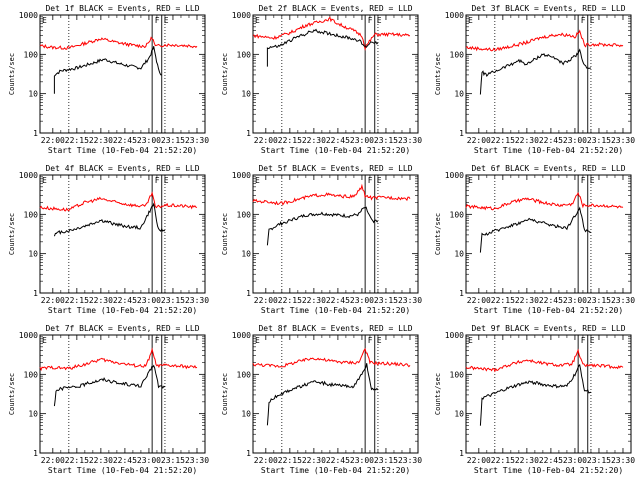 Image resolution: width=640 pixels, height=480 pixels. Describe the element at coordinates (335, 328) in the screenshot. I see `panel-title: Det 8f BLACK = Events, RED = LLD` at that location.